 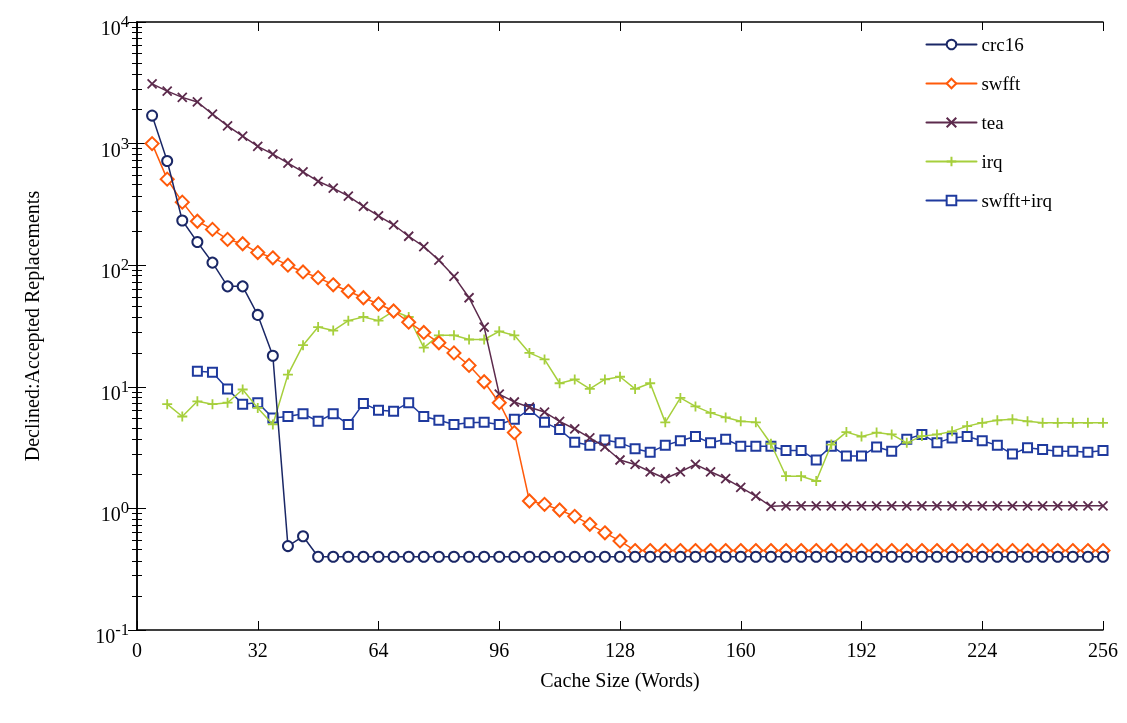 I want to click on legend-label: swfft, so click(x=1001, y=83).